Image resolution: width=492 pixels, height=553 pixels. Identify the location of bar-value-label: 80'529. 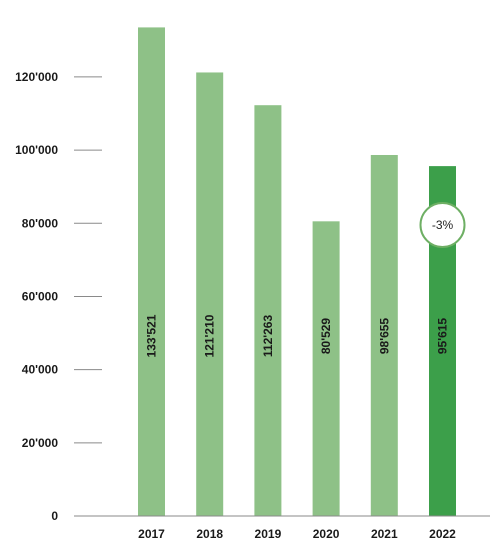
(326, 336).